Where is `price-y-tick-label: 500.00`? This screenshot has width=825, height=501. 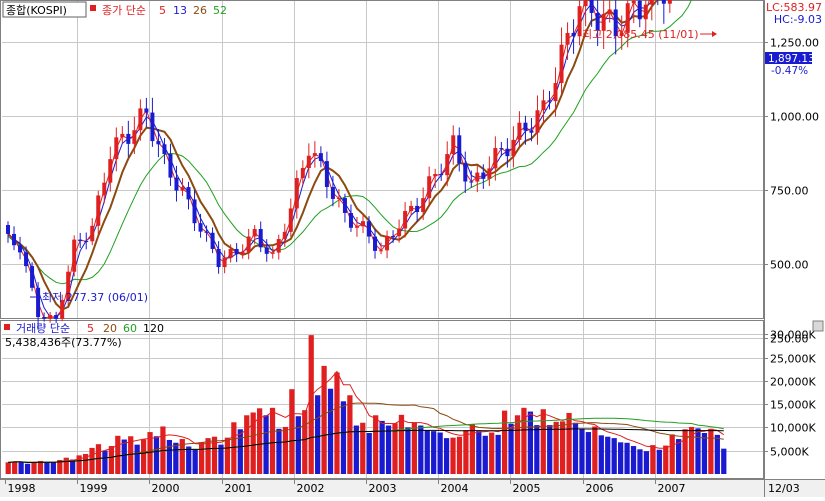 price-y-tick-label: 500.00 is located at coordinates (789, 265).